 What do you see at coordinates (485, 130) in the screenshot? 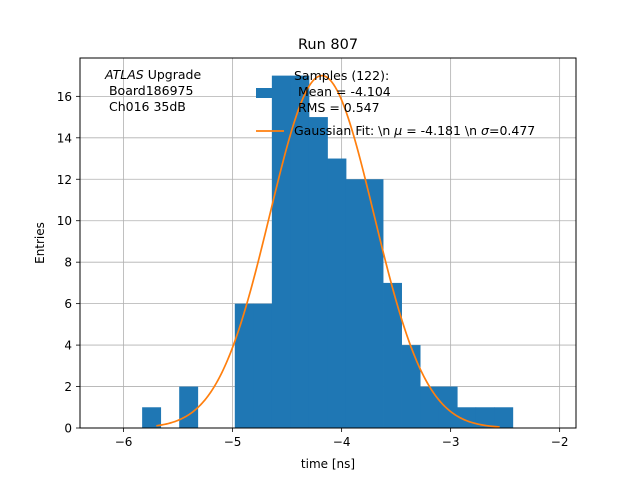
I see `legend-fit-sigma-symbol: σ` at bounding box center [485, 130].